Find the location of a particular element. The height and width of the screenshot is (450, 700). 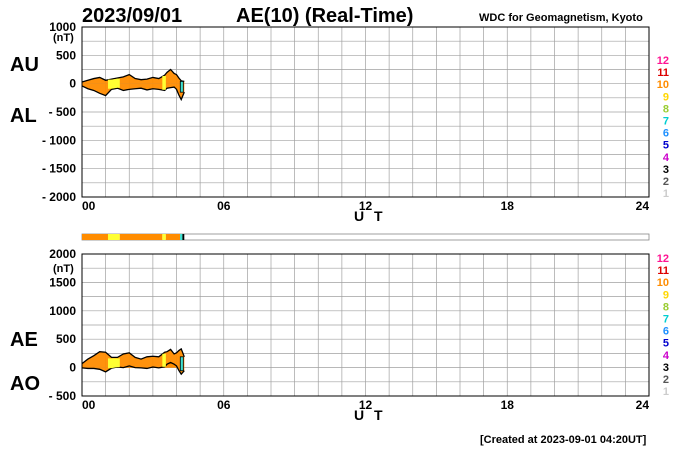

ae-area is located at coordinates (133, 358).